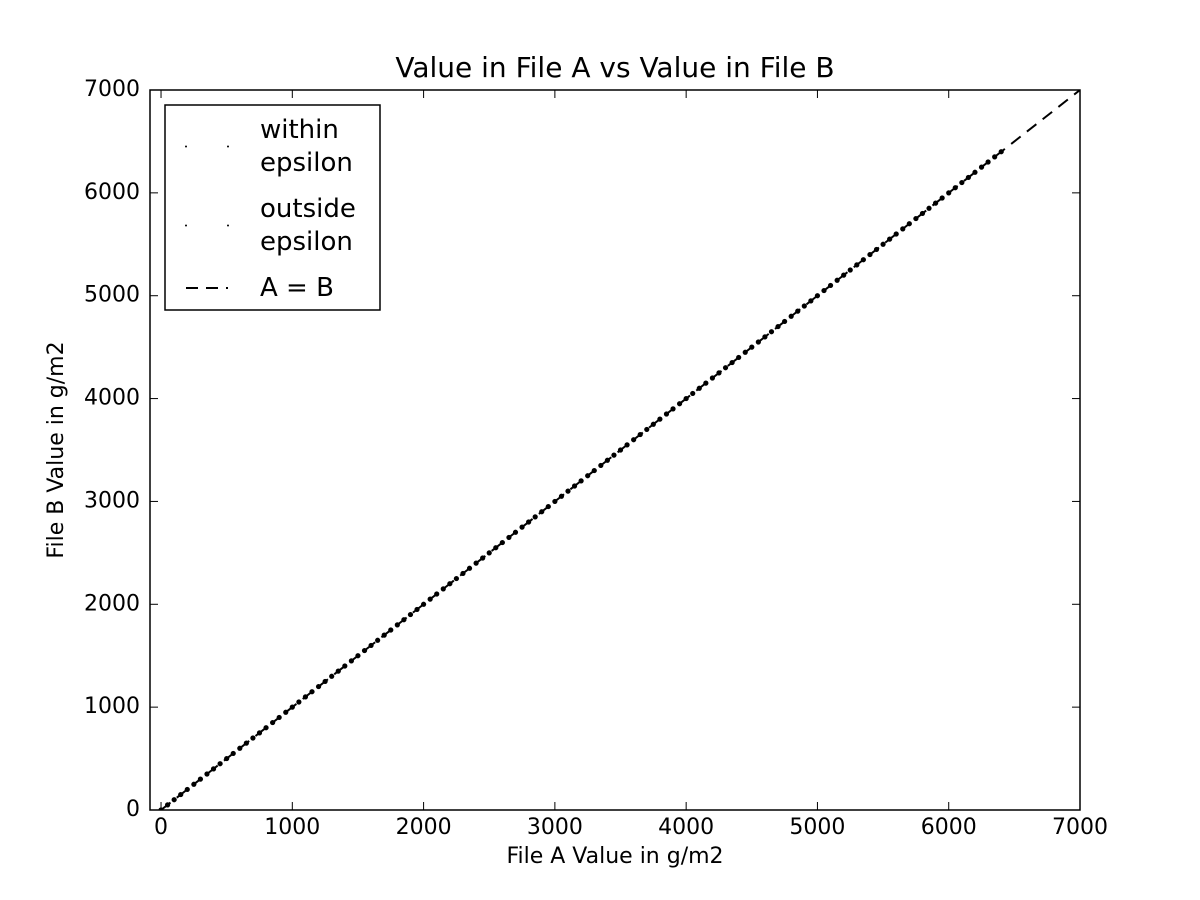 The image size is (1200, 900). What do you see at coordinates (949, 827) in the screenshot?
I see `x-tick-label: 6000` at bounding box center [949, 827].